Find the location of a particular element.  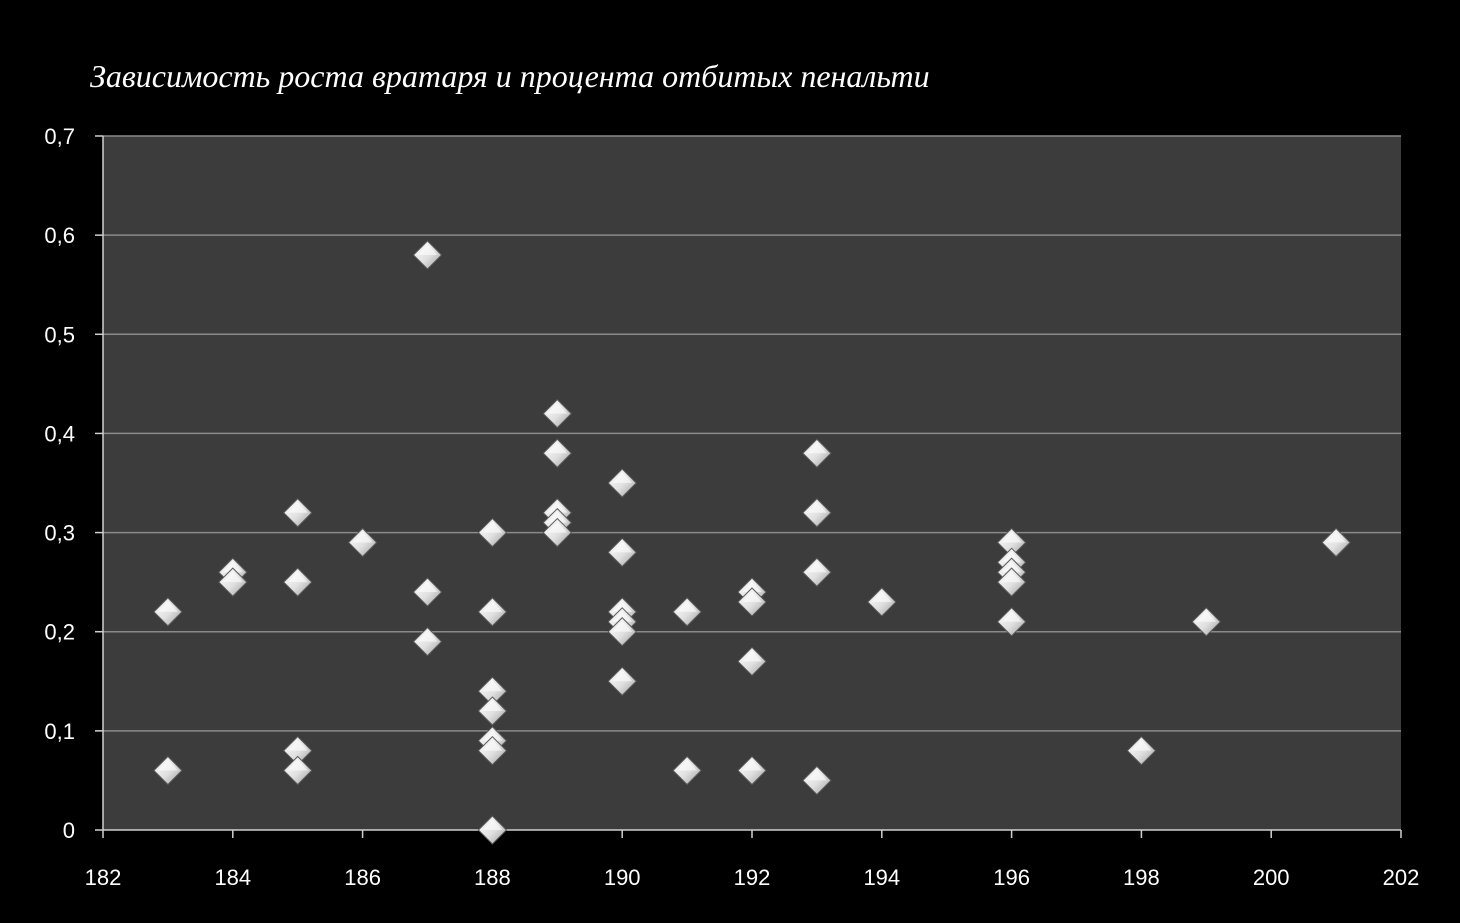

x-tick-label: 186 is located at coordinates (362, 877).